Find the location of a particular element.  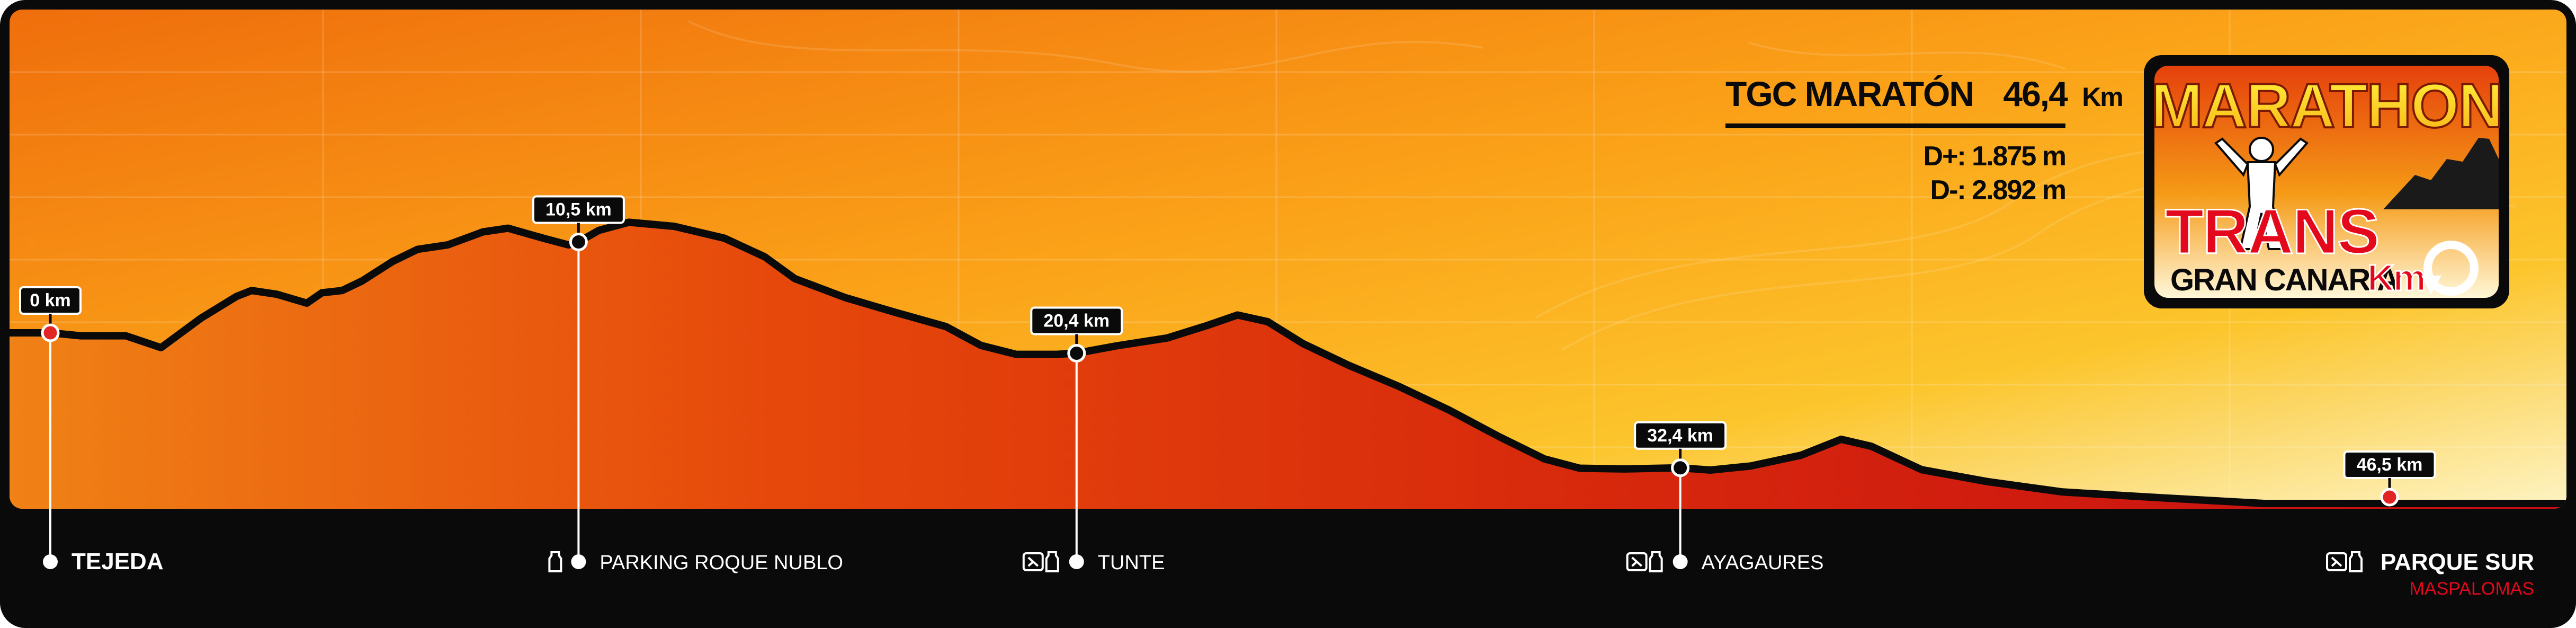

place-dot-tunte is located at coordinates (1076, 561).